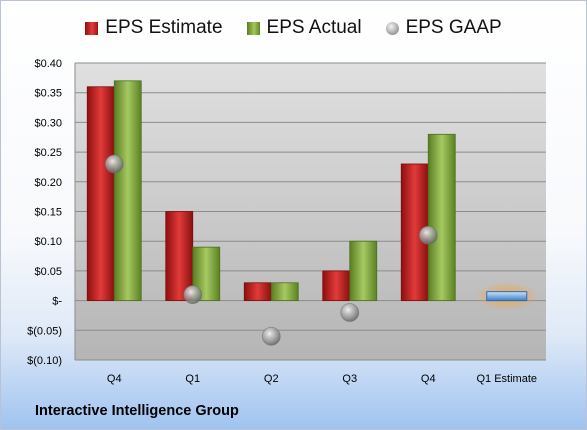 Image resolution: width=587 pixels, height=430 pixels. I want to click on y-tick-label: $0.25, so click(48, 153).